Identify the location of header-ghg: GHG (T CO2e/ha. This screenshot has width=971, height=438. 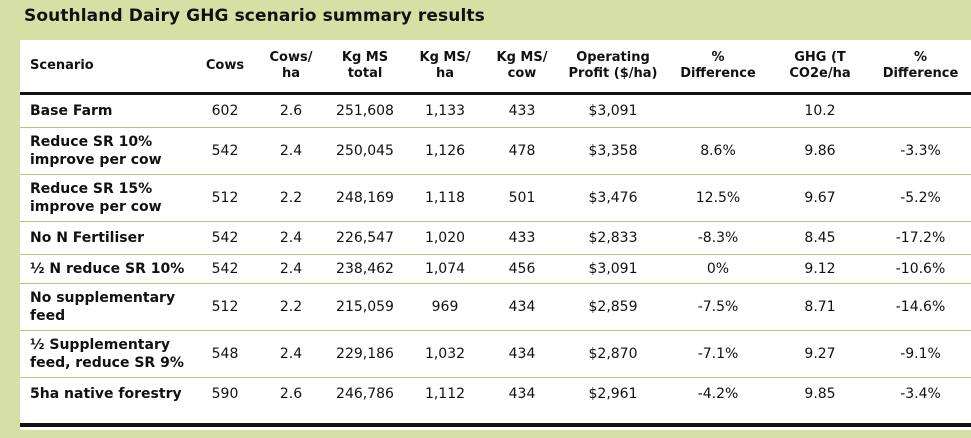
(820, 67).